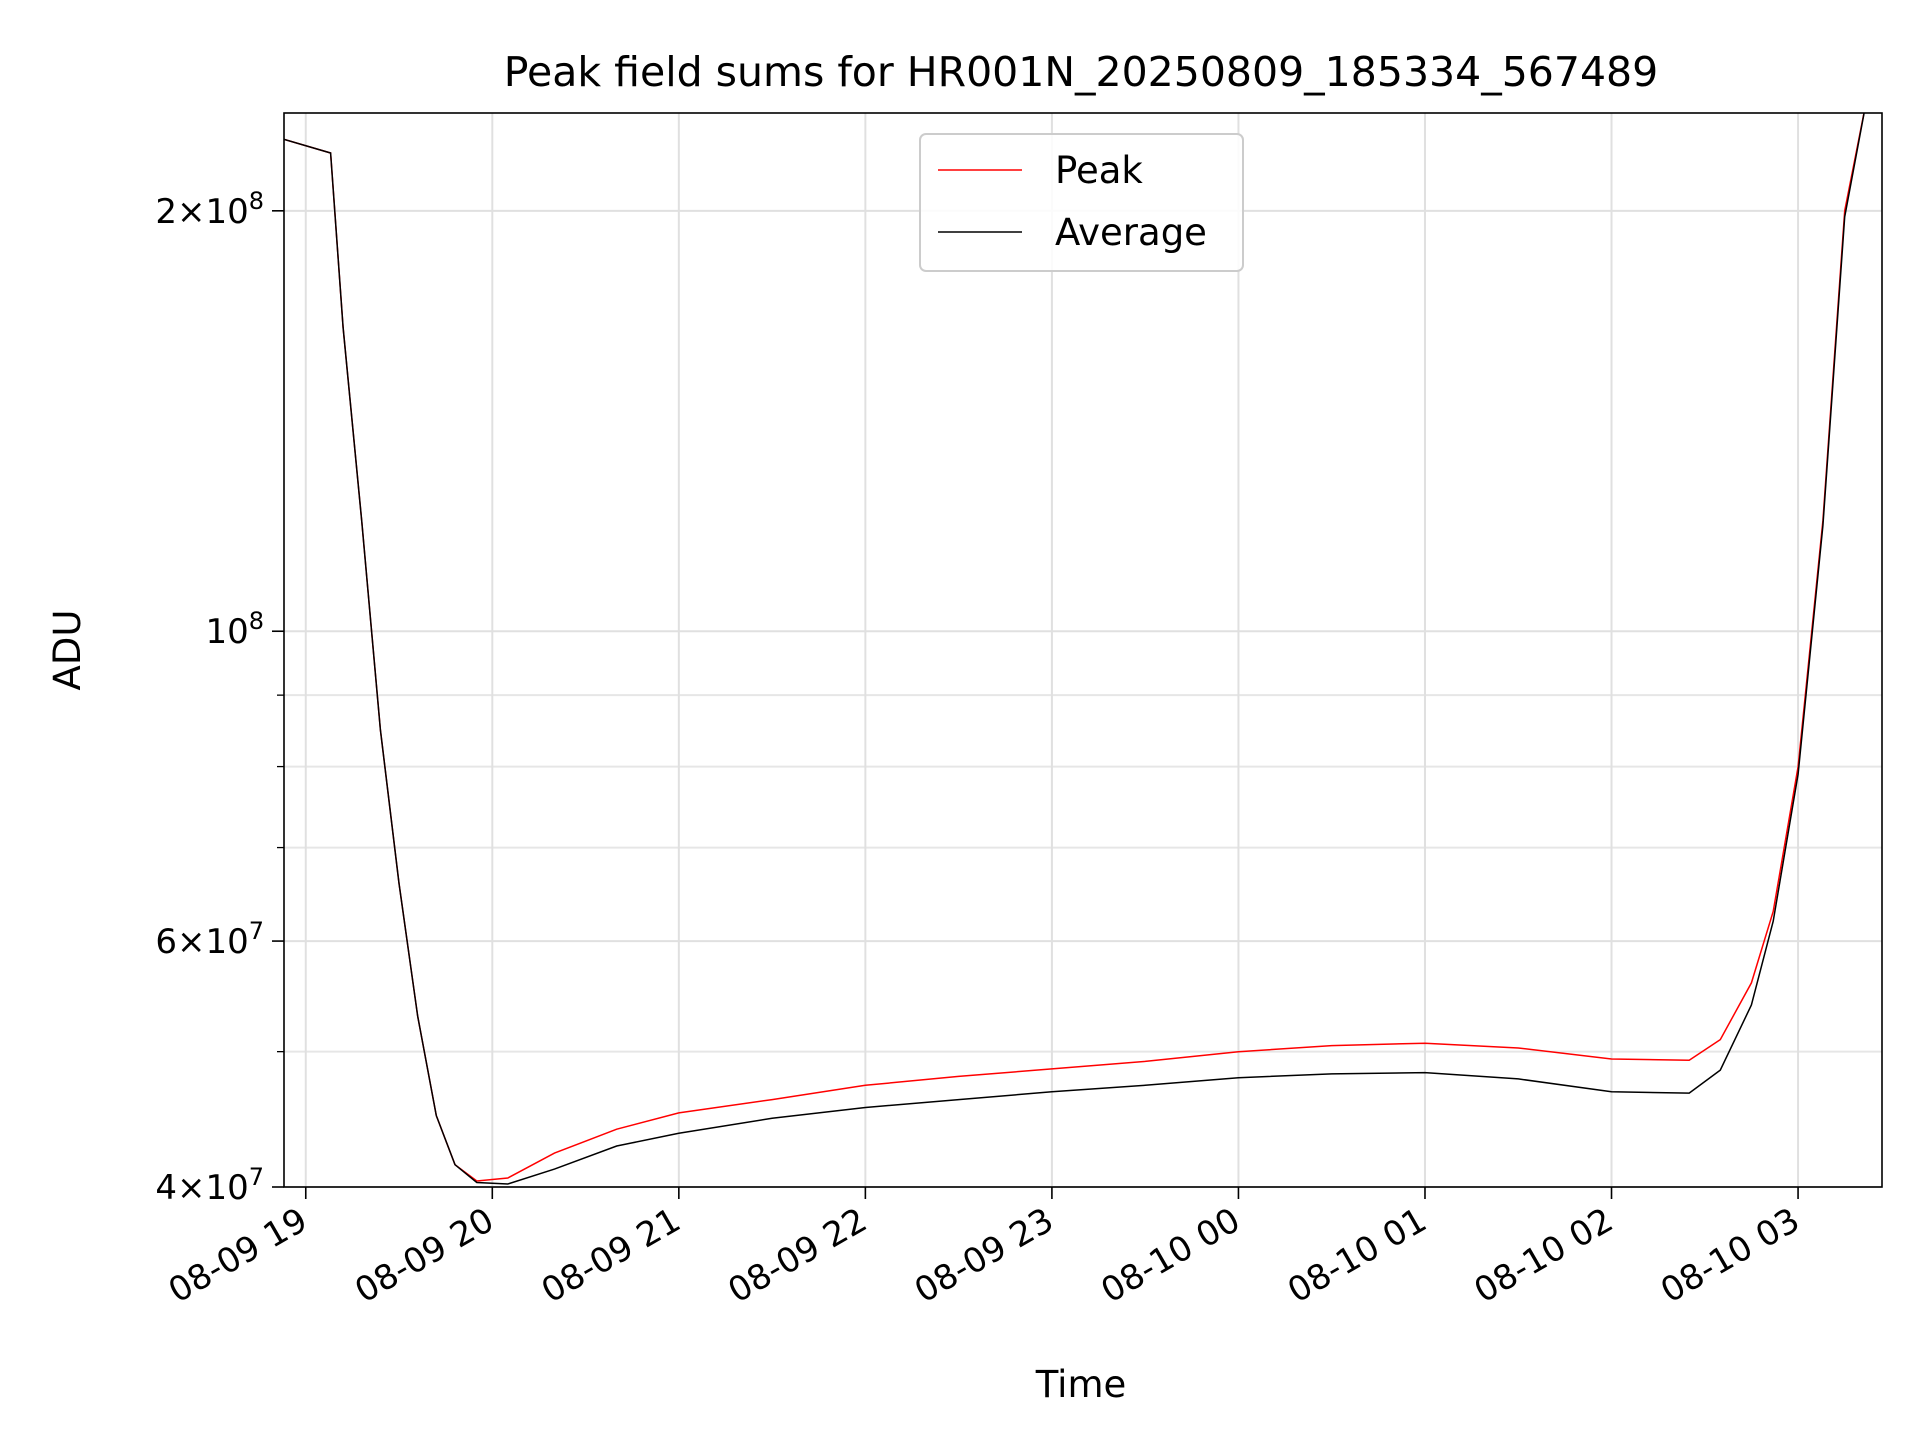  I want to click on legend: Peak Average, so click(1081, 202).